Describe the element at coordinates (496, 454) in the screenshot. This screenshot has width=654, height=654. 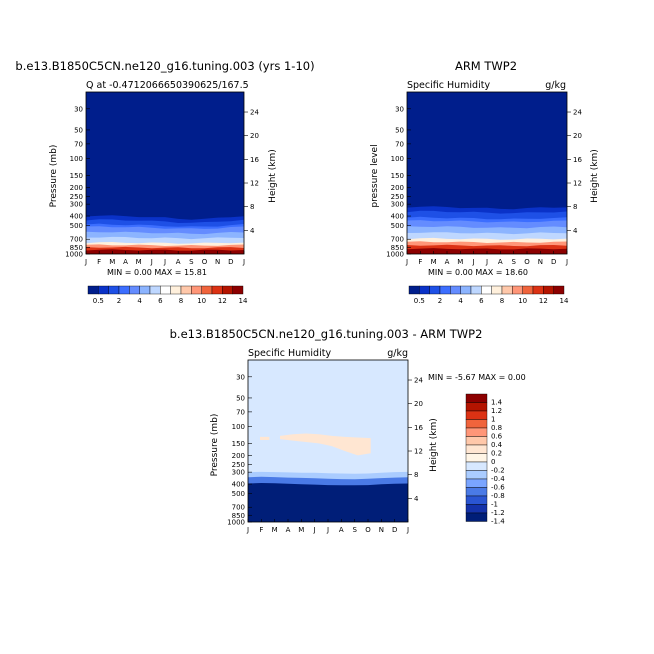
I see `difference-colorbar-label: 0.2` at that location.